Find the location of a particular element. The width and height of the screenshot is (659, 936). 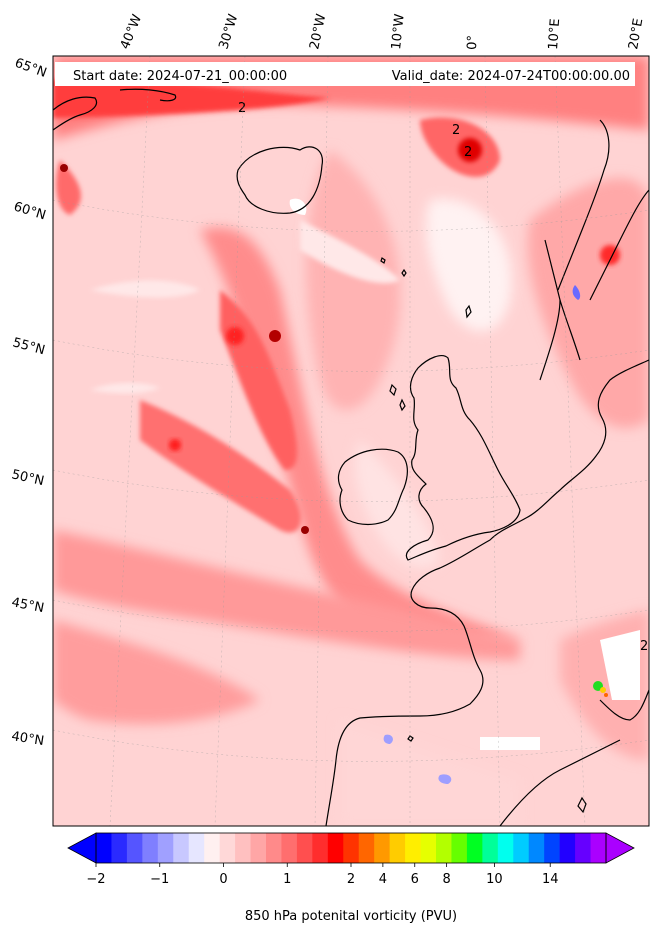

colorbar-tick-label: −2 is located at coordinates (95, 879).